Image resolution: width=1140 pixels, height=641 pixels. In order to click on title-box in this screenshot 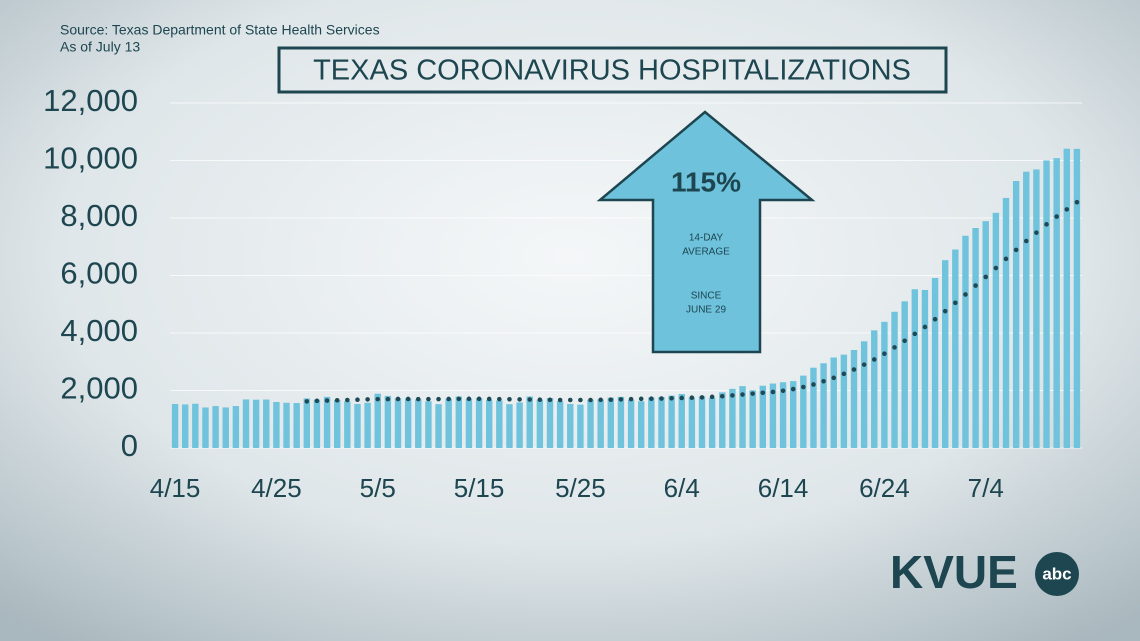, I will do `click(612, 70)`.